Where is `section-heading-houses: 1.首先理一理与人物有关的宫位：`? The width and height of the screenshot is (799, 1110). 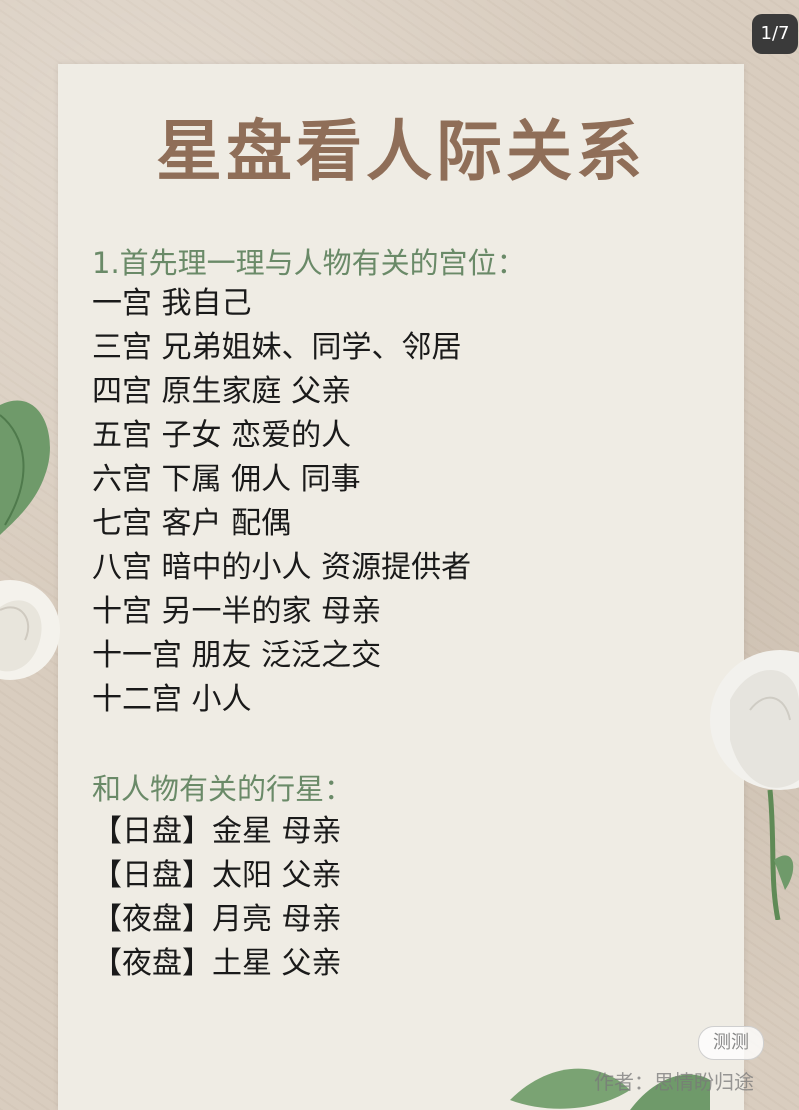 section-heading-houses: 1.首先理一理与人物有关的宫位： is located at coordinates (309, 263).